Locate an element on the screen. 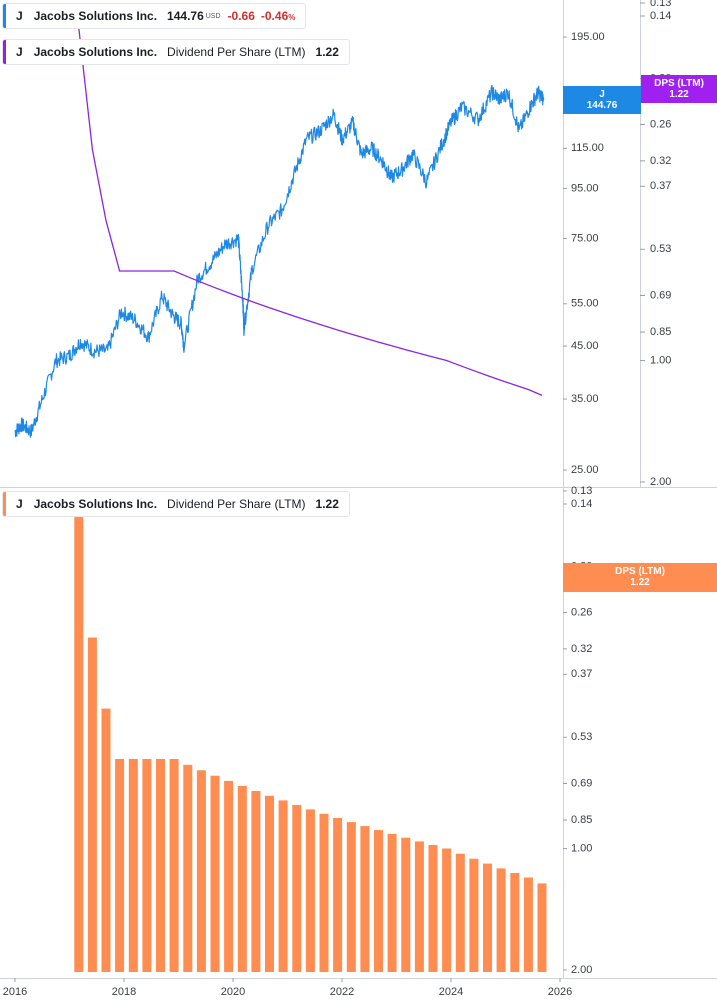  dps-axis-tick-label: 0.26 is located at coordinates (660, 124).